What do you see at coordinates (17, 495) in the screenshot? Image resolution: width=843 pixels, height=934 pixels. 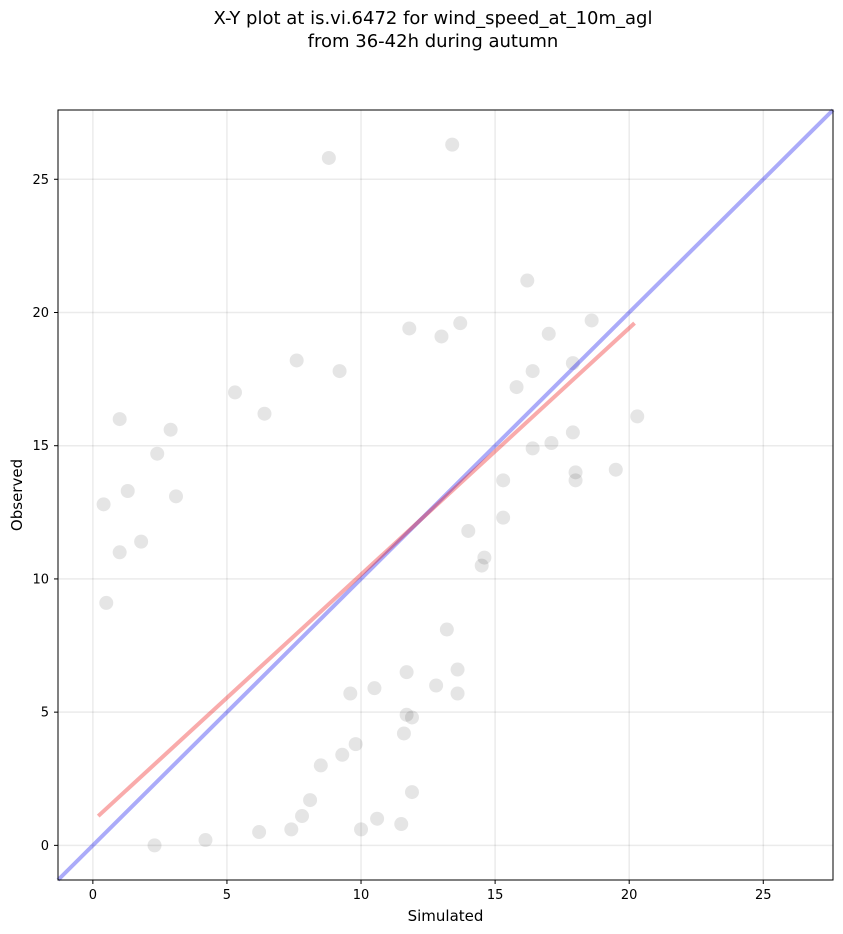 I see `y-axis-label: Observed` at bounding box center [17, 495].